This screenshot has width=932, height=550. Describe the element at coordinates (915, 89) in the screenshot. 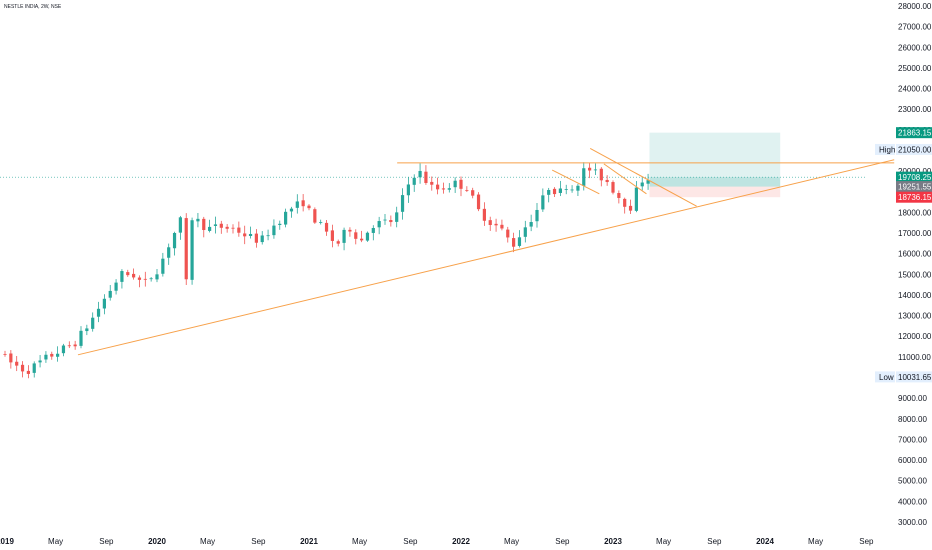

I see `y-tick-label: 24000.00` at that location.